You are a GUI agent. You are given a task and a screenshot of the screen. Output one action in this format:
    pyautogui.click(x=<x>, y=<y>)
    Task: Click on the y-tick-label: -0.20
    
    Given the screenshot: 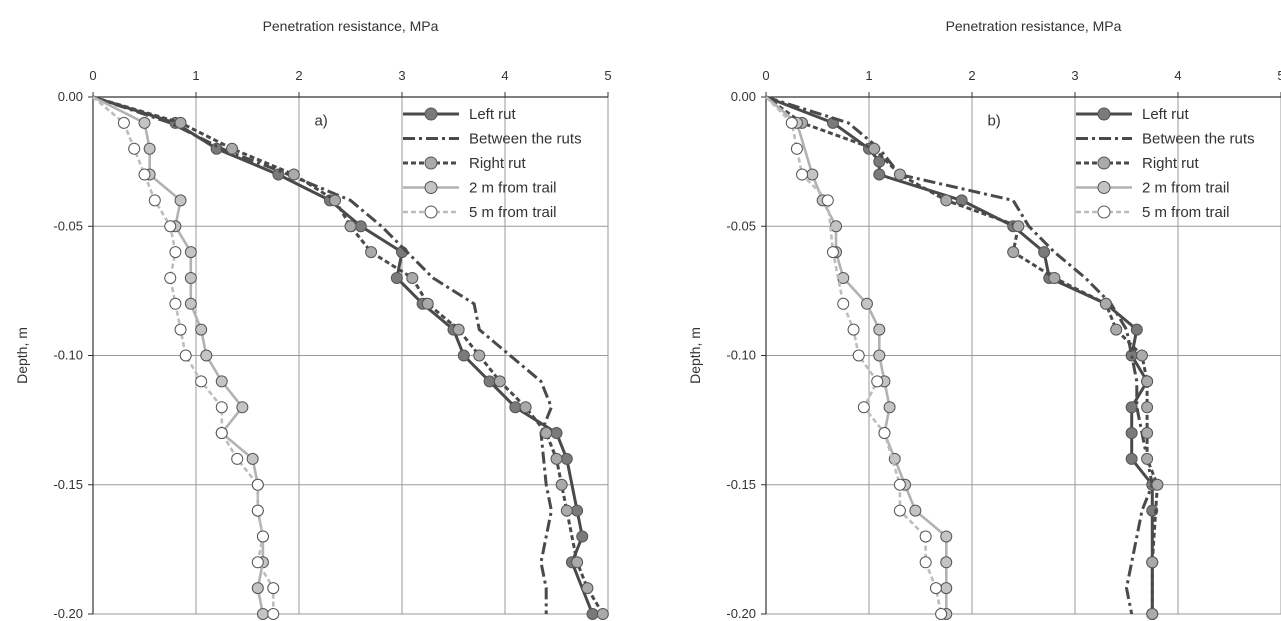 What is the action you would take?
    pyautogui.click(x=68, y=613)
    